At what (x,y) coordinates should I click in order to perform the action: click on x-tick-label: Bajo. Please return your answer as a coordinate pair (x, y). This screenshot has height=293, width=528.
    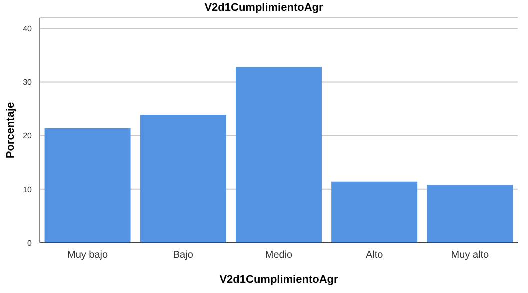
    Looking at the image, I should click on (183, 256).